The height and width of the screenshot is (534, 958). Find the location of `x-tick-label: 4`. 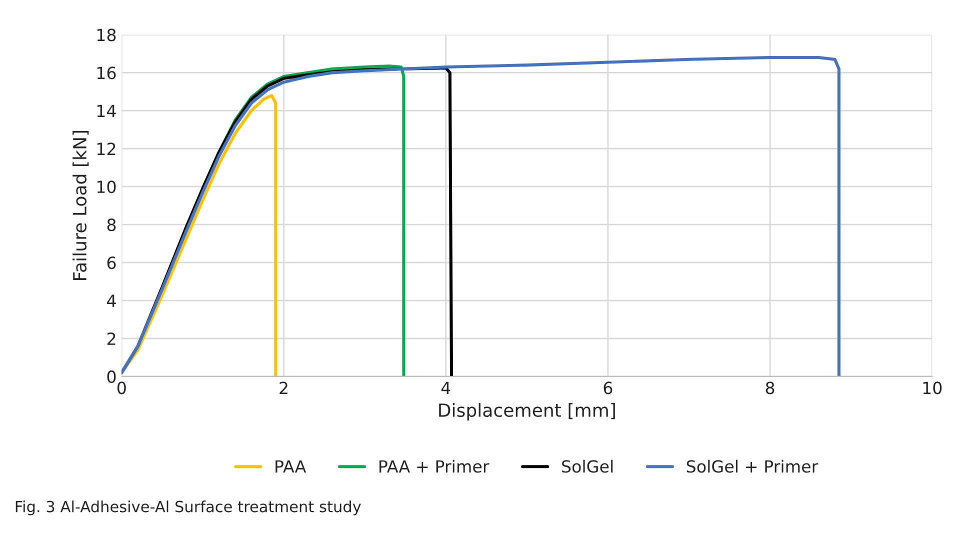

x-tick-label: 4 is located at coordinates (445, 388).